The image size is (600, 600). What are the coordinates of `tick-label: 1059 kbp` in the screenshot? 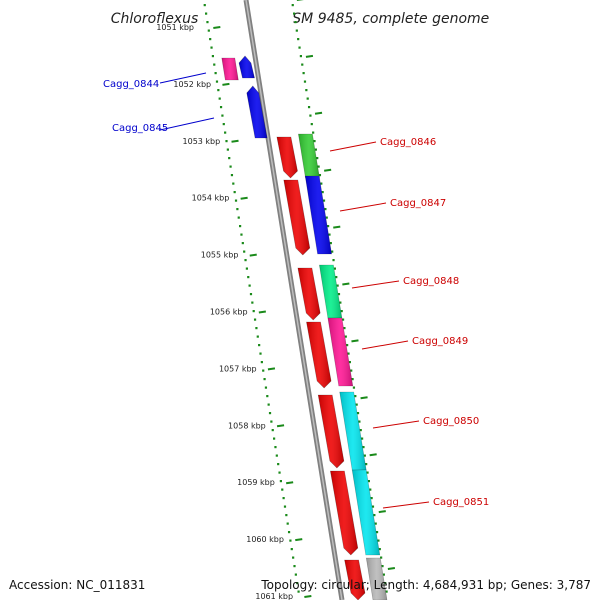 It's located at (256, 482).